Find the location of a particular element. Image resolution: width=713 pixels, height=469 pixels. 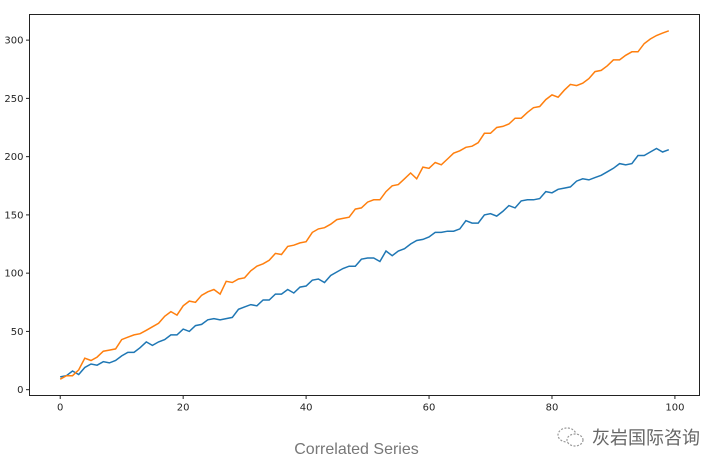

x-tick-label: 0 is located at coordinates (60, 408).